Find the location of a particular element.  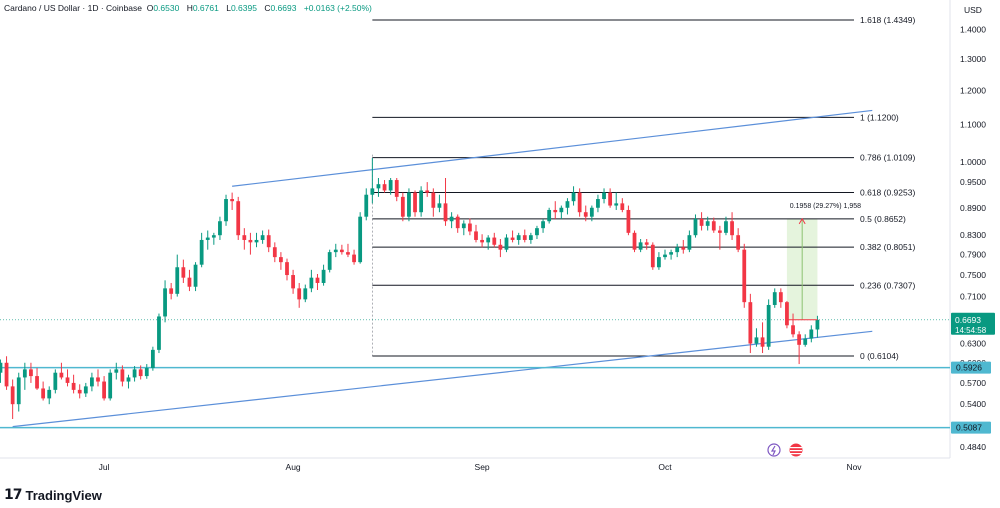

y-tick-label: 0.8900 is located at coordinates (973, 208).